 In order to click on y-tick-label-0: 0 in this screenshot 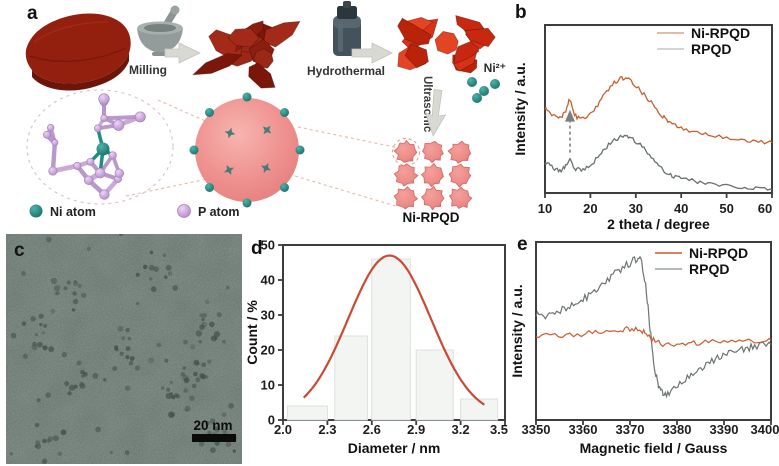, I will do `click(271, 420)`.